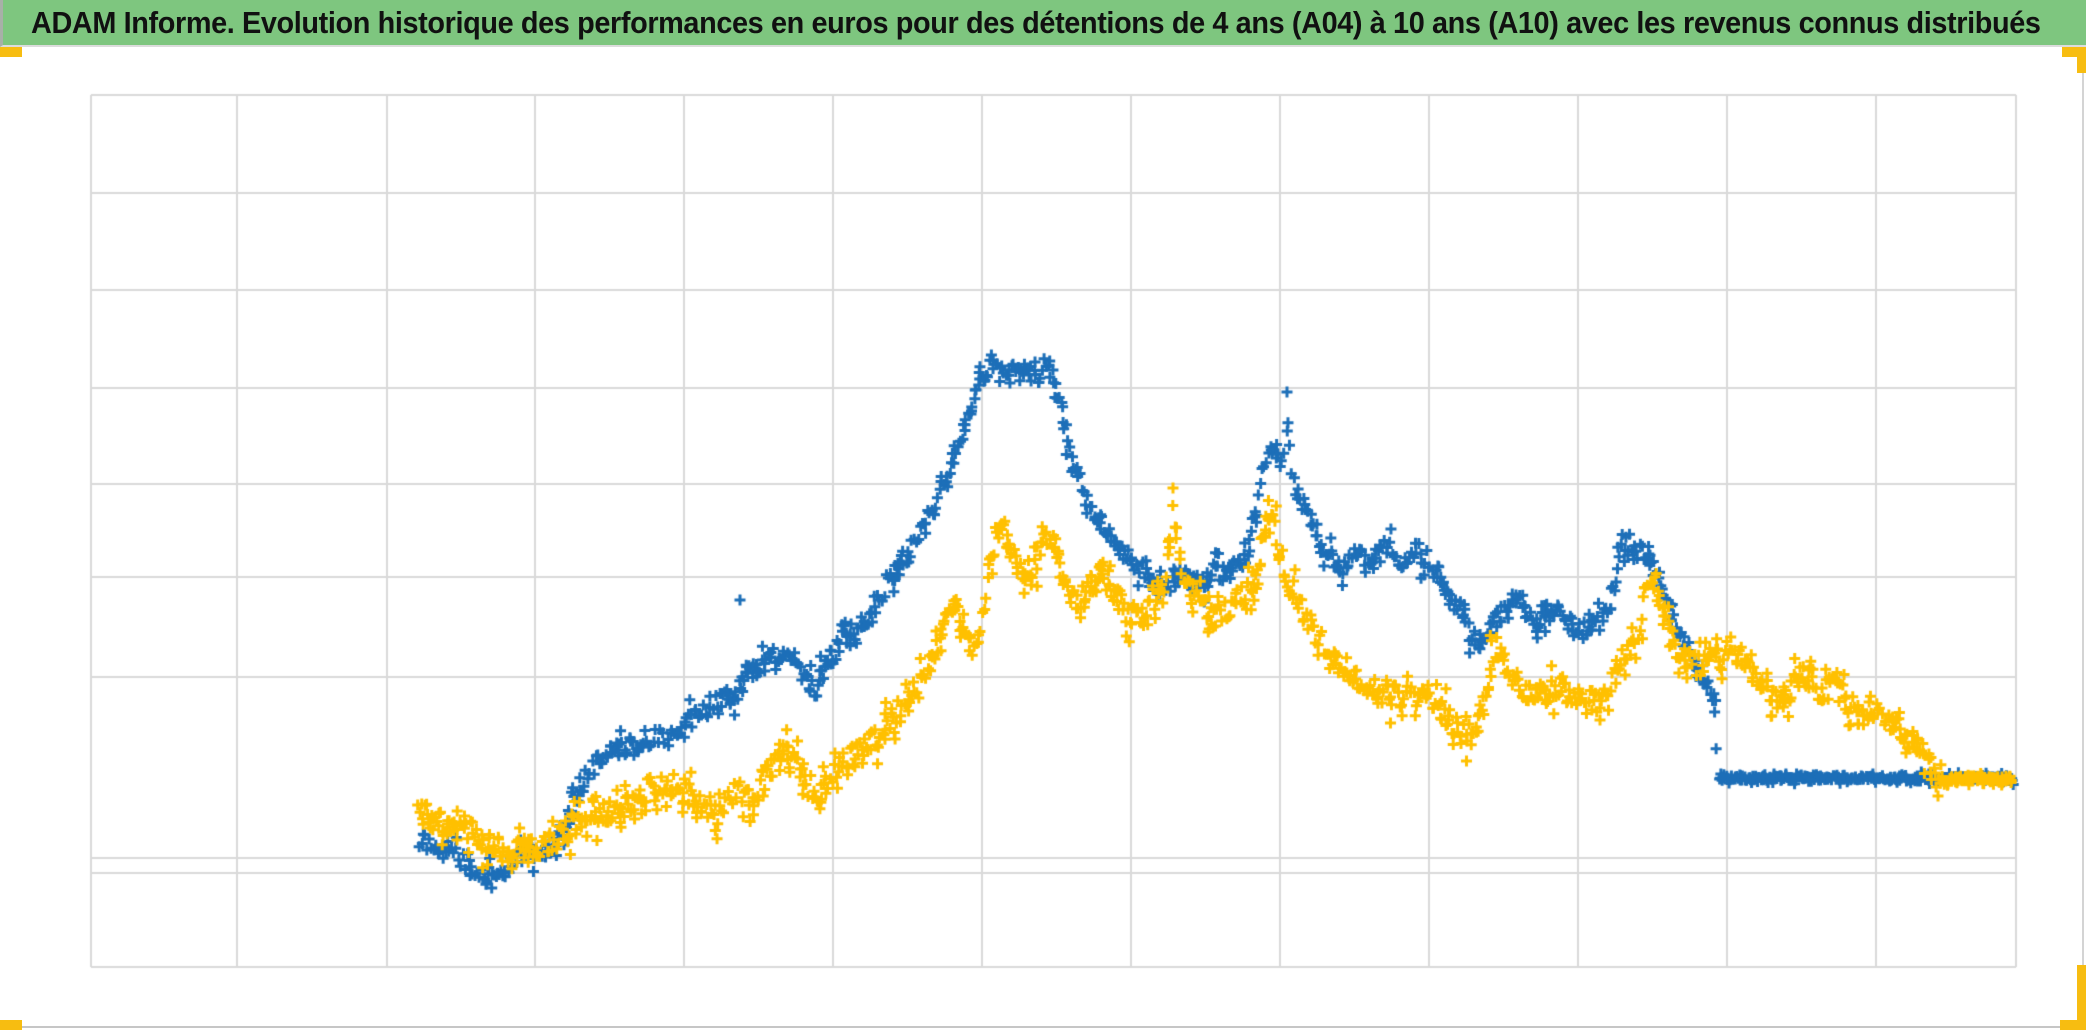 This screenshot has height=1032, width=2086. Describe the element at coordinates (2083, 538) in the screenshot. I see `right-divider` at that location.